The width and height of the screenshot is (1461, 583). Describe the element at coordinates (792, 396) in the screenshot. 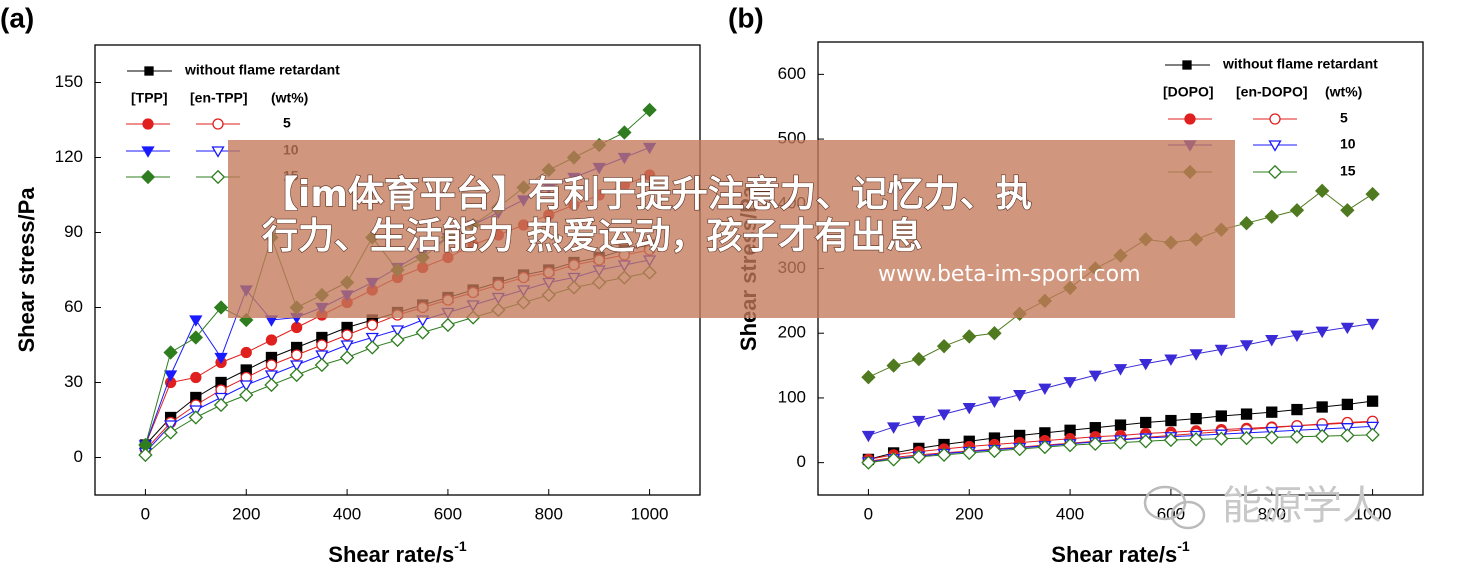

I see `y-tick-label: 100` at that location.